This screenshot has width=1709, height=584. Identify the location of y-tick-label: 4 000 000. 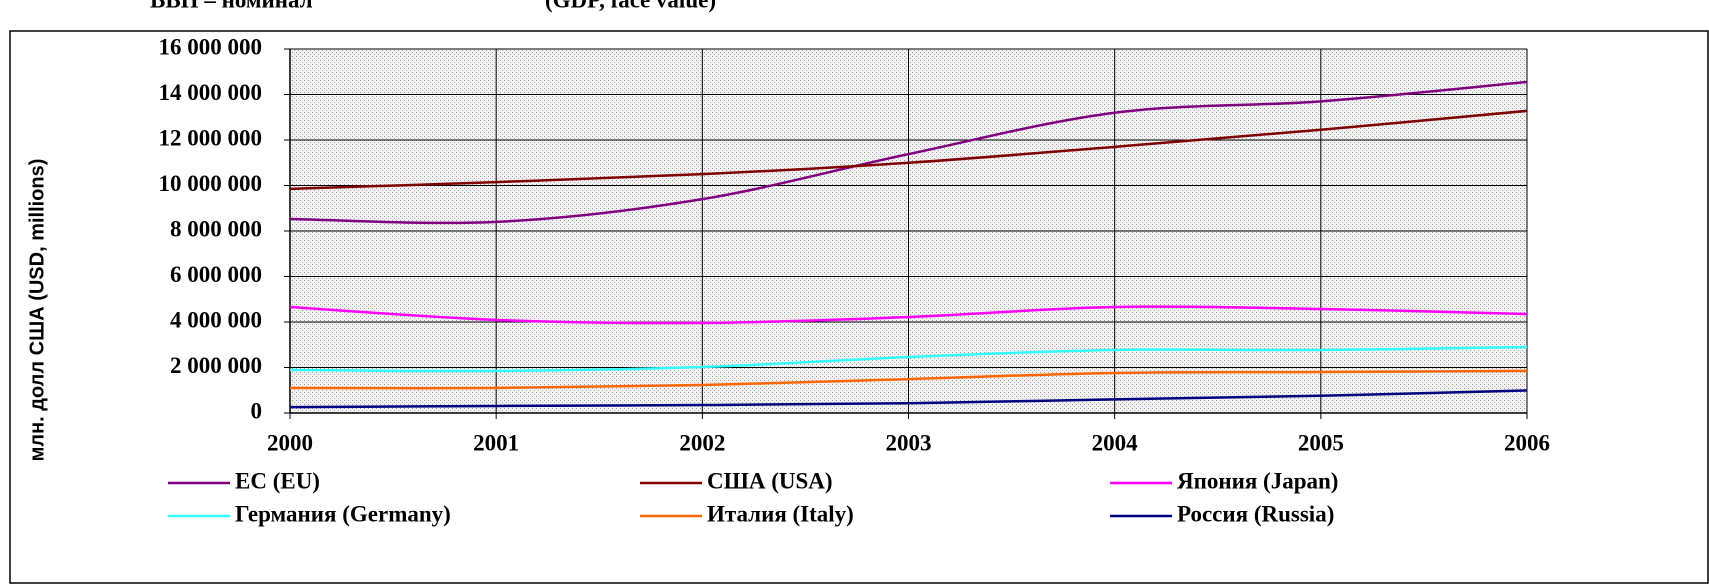
(216, 319).